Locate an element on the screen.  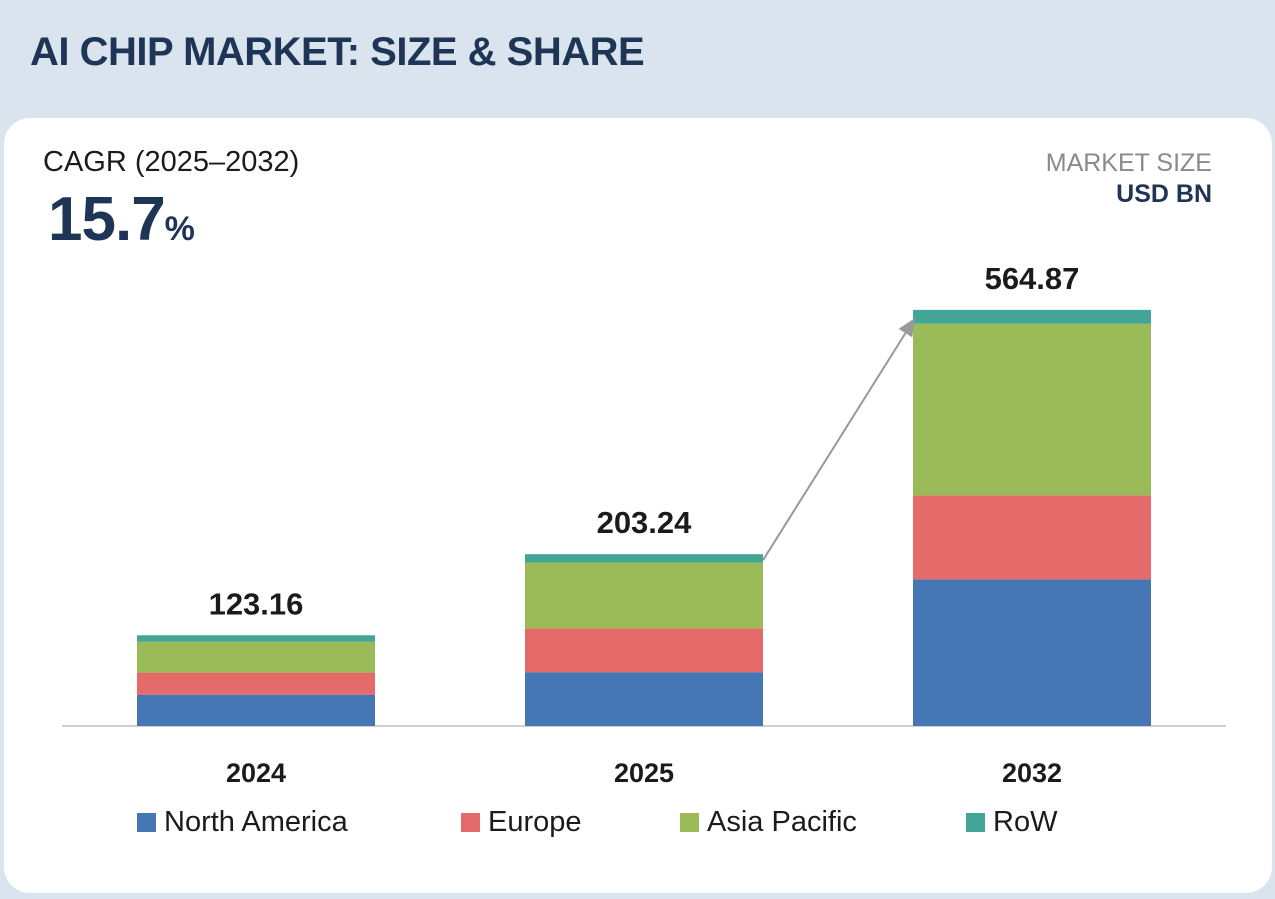
legend-swatch-europe is located at coordinates (470, 822).